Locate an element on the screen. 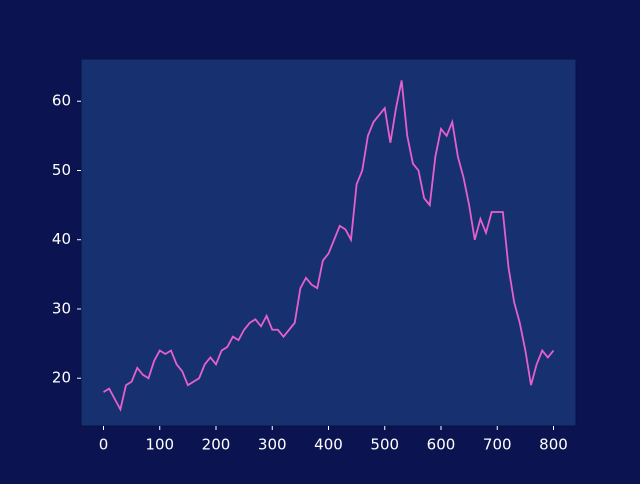 The height and width of the screenshot is (484, 640). x-tick-label: 0 is located at coordinates (104, 445).